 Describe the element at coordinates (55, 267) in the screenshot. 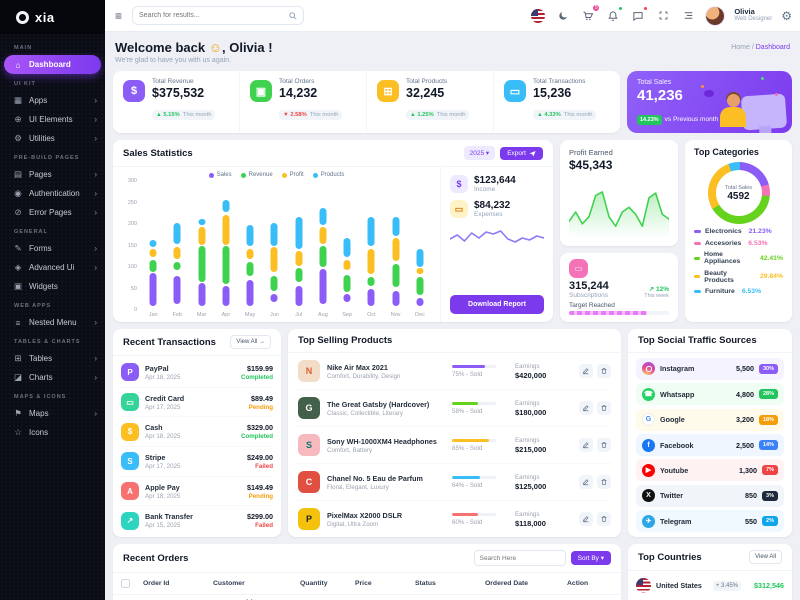

I see `sidebar-item-advanced-ui: ◈ Advanced Ui ›` at that location.